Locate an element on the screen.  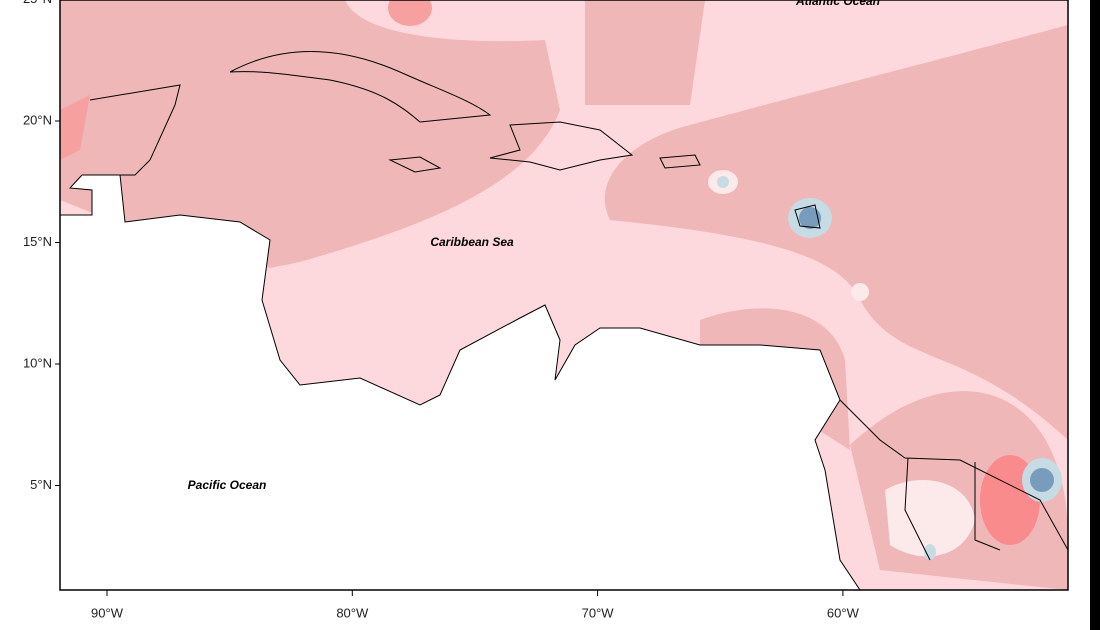
lat-tick-label: 15°N is located at coordinates (37, 241).